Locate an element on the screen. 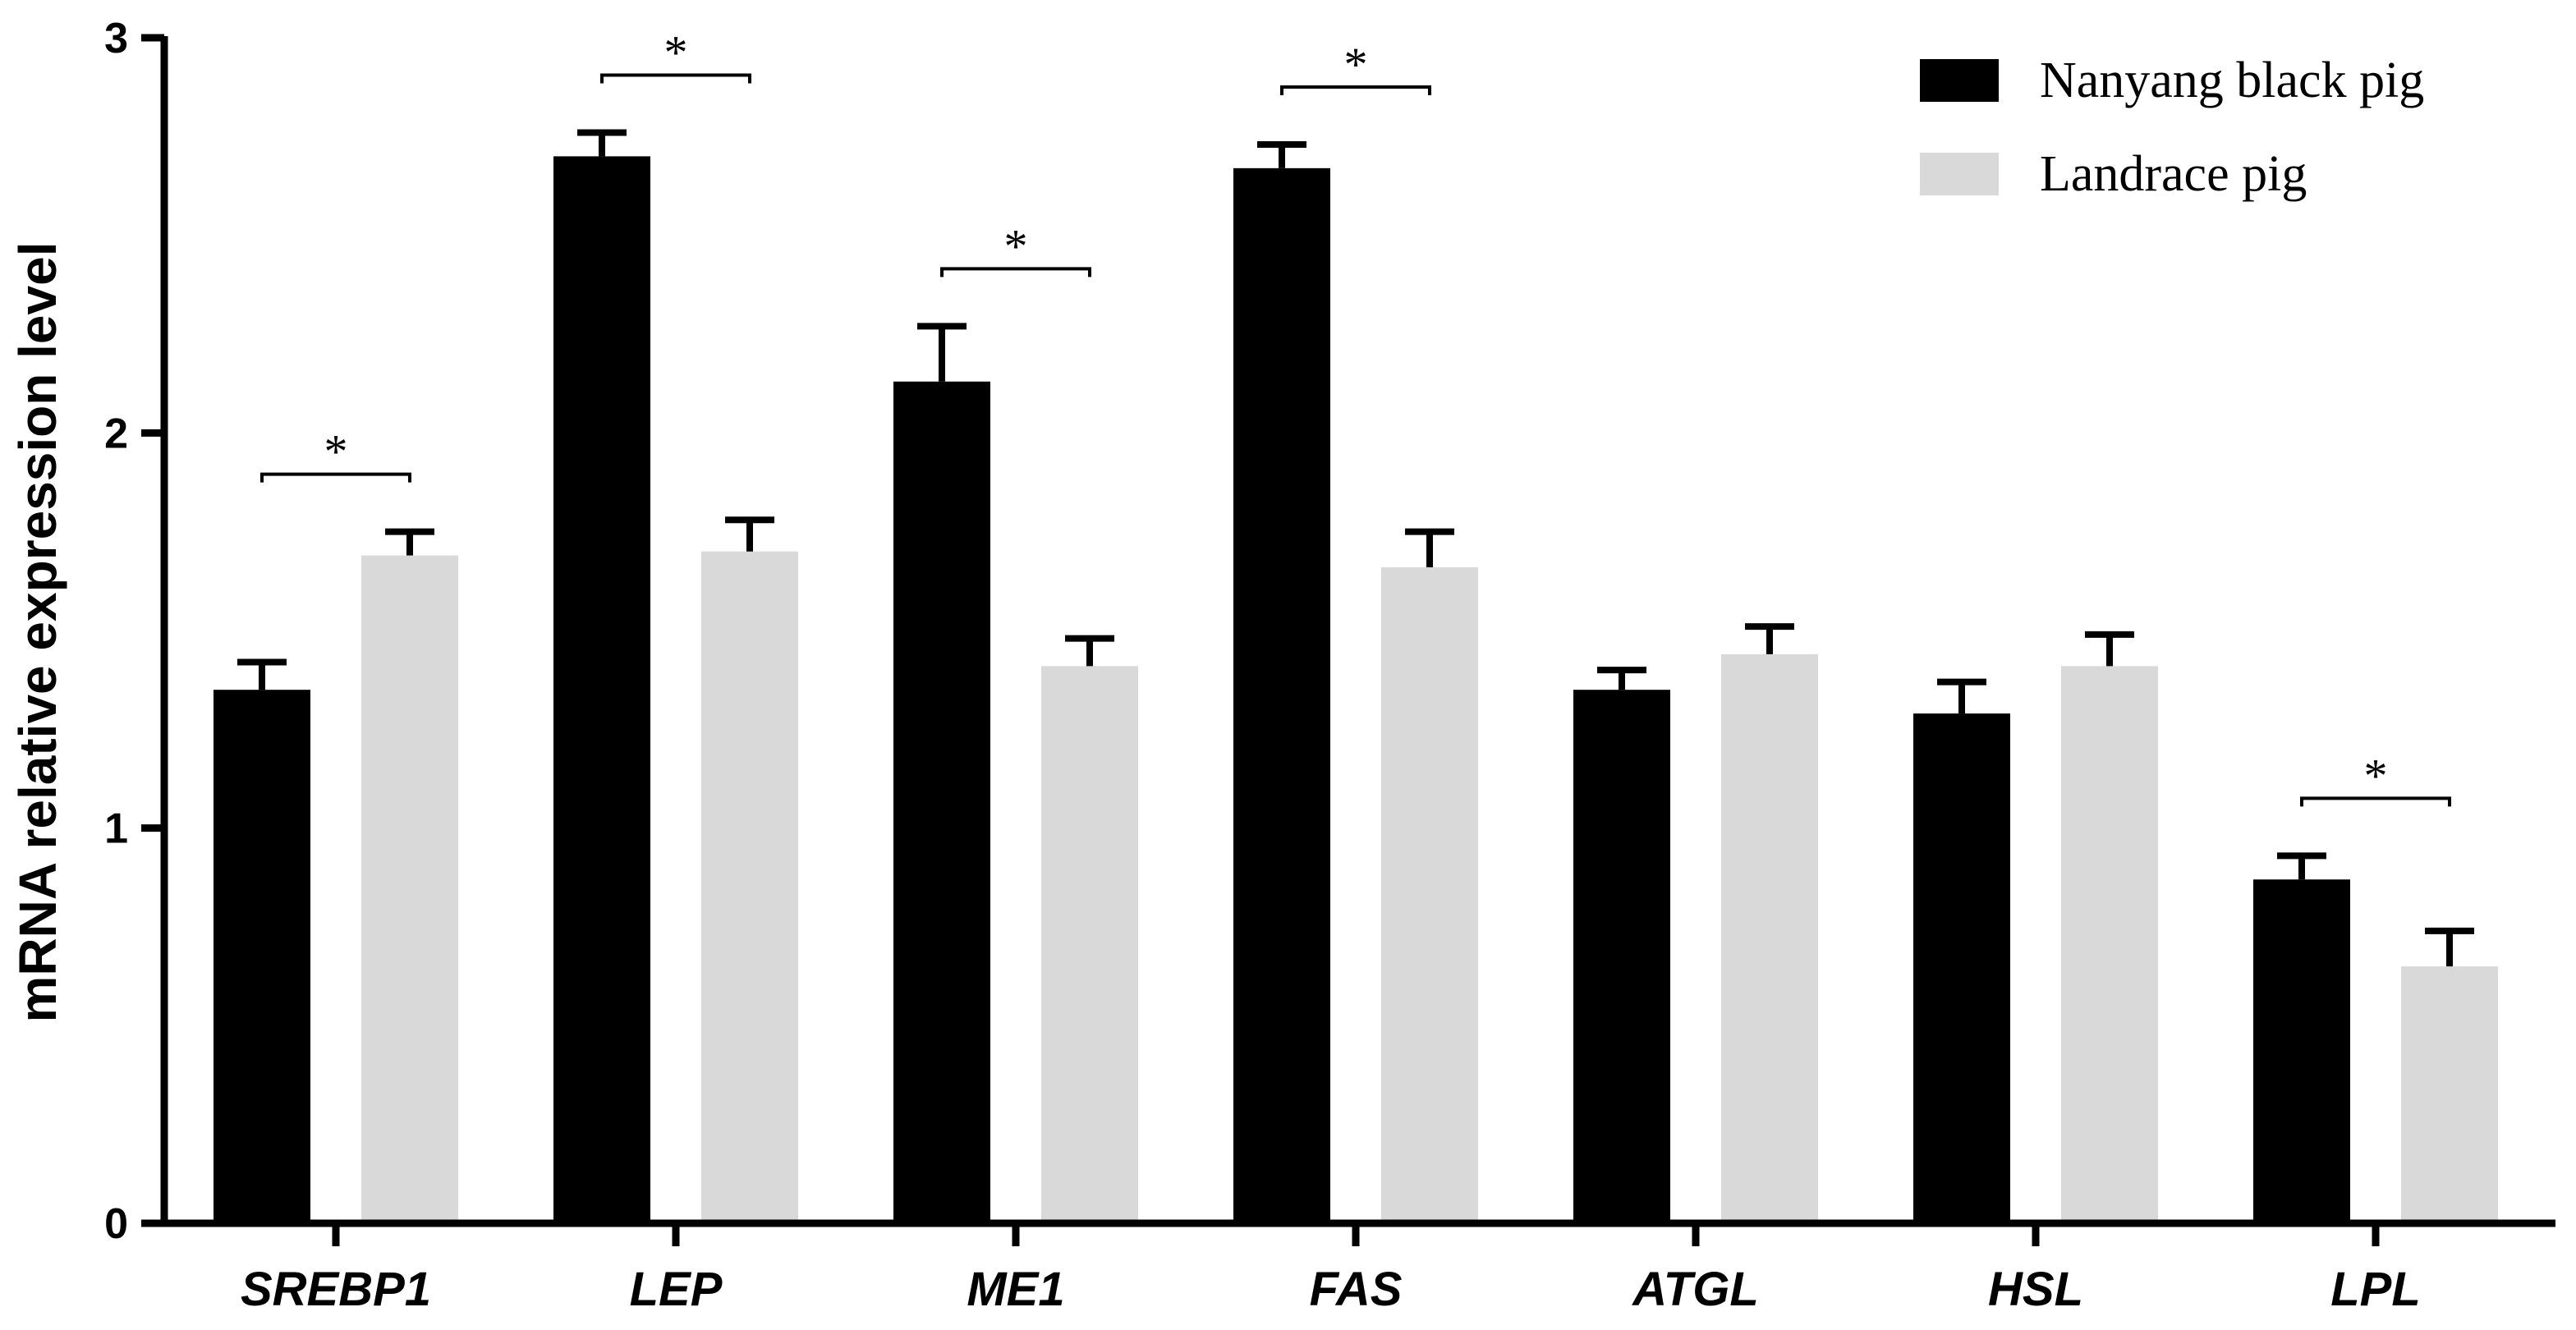 This screenshot has height=1330, width=2576. x-tick-label-lpl: LPL is located at coordinates (2375, 1289).